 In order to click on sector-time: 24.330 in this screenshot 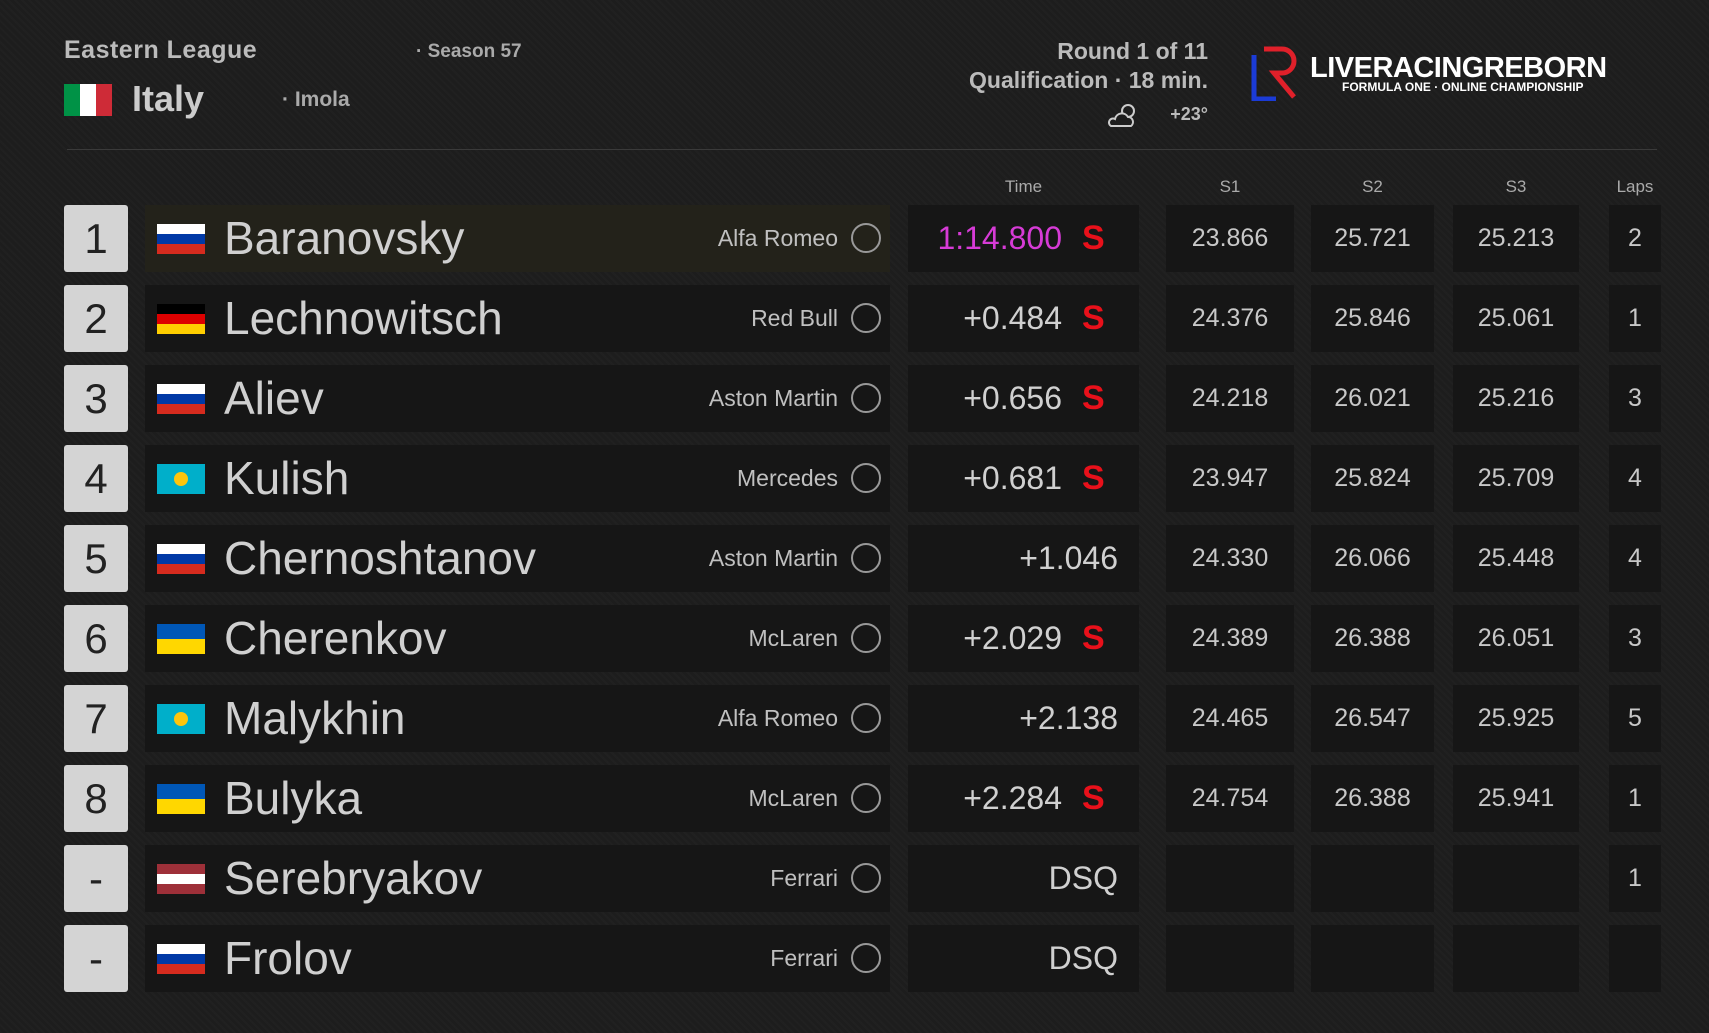, I will do `click(1230, 558)`.